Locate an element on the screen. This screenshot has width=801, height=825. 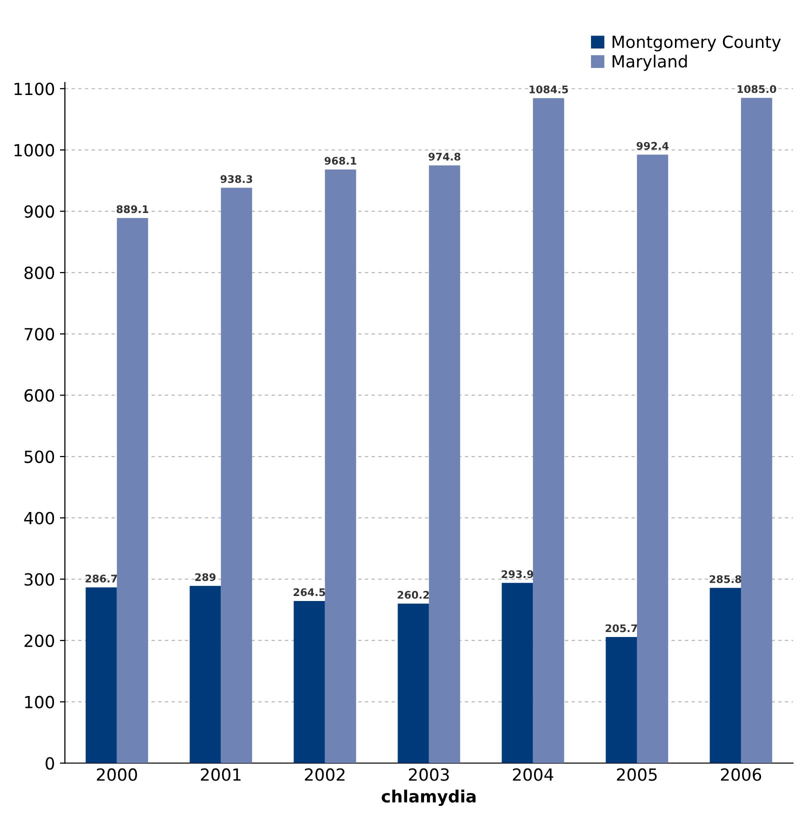
y-tick-label: 600 is located at coordinates (39, 395).